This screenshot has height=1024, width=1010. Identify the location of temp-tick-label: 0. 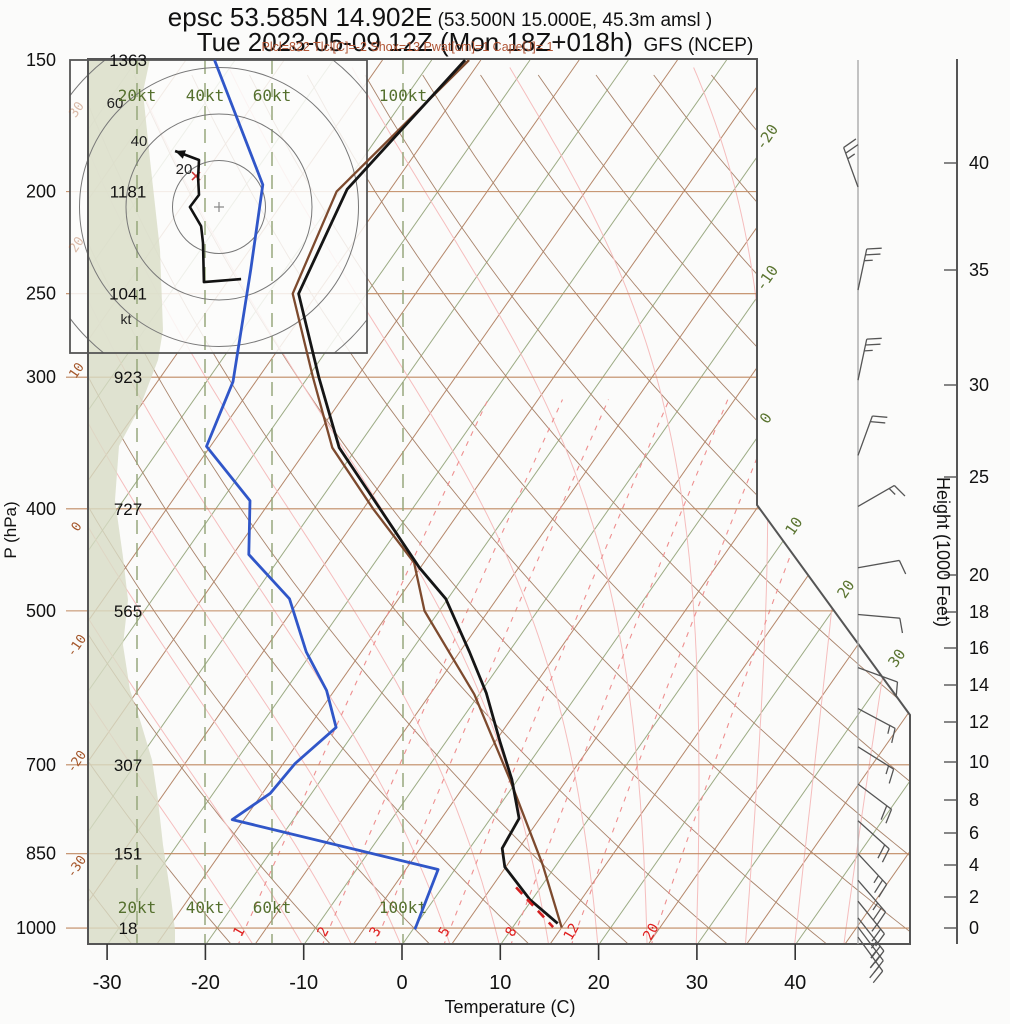
(401, 983).